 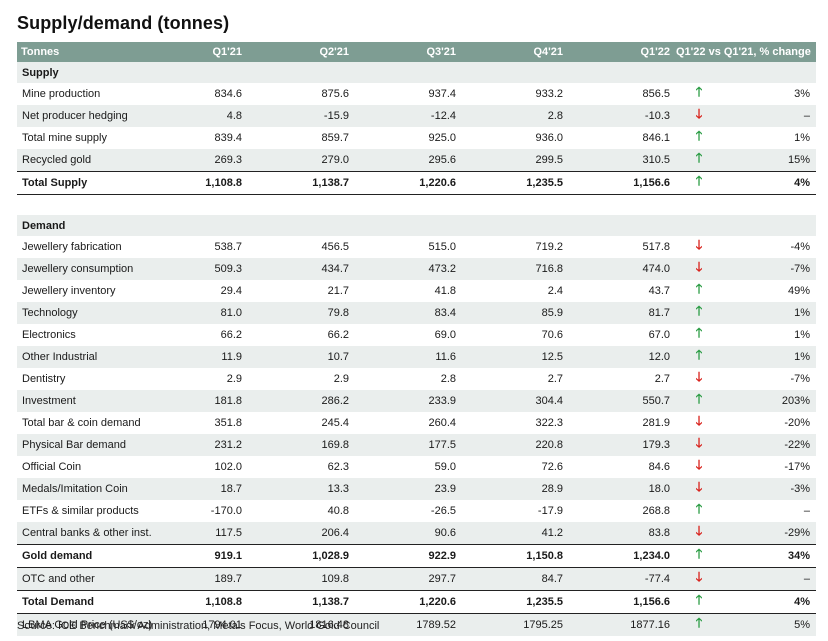 What do you see at coordinates (781, 160) in the screenshot?
I see `row-change-pct: 15%` at bounding box center [781, 160].